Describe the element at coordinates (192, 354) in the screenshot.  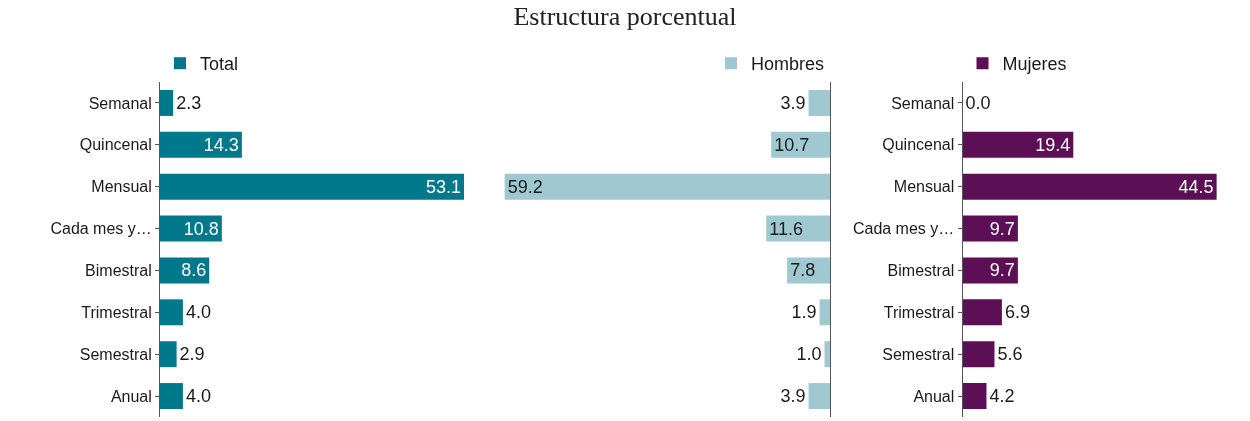
I see `data-label: 2.9` at that location.